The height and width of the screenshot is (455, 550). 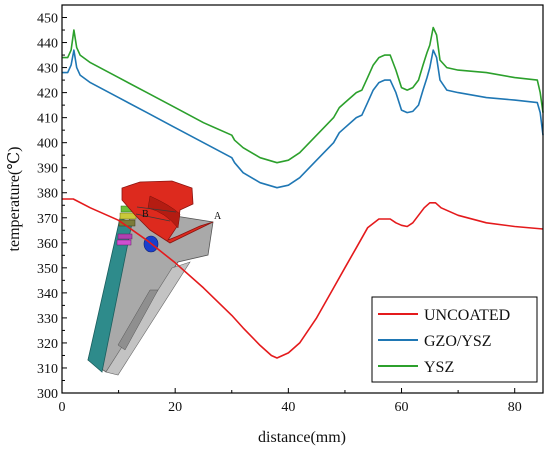 What do you see at coordinates (515, 407) in the screenshot?
I see `x-tick-label: 80` at bounding box center [515, 407].